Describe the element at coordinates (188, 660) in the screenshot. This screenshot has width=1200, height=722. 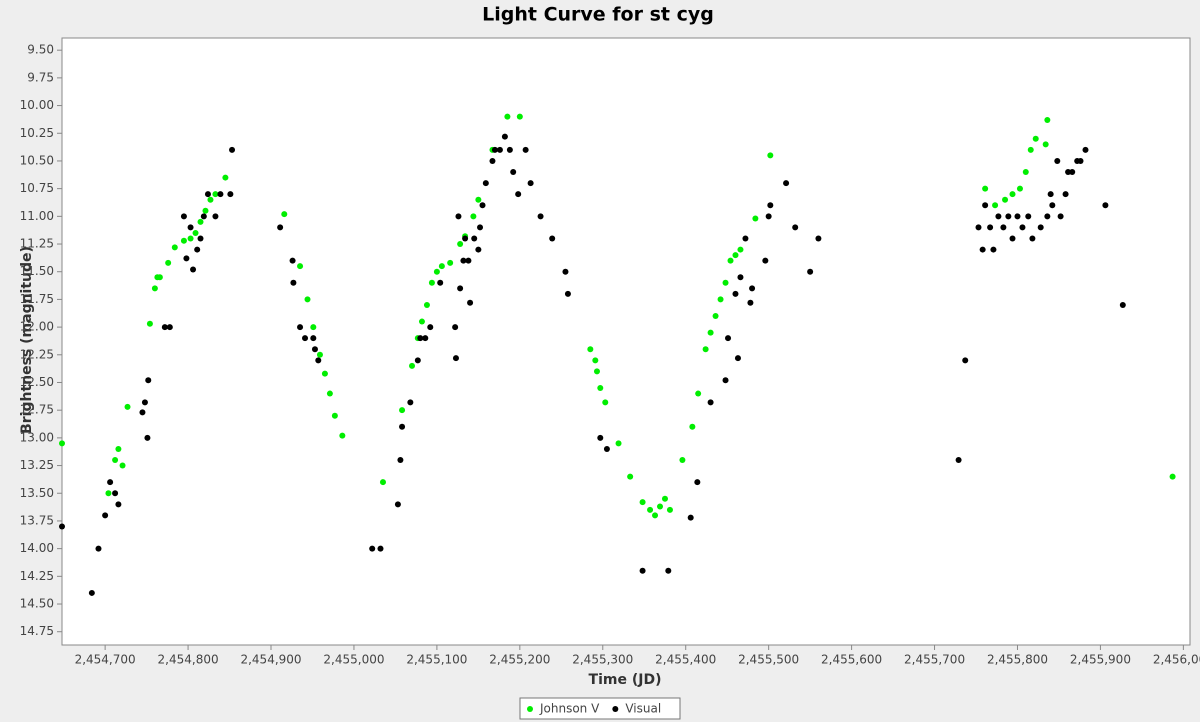
I see `x-tick-label: 2,454,800` at that location.